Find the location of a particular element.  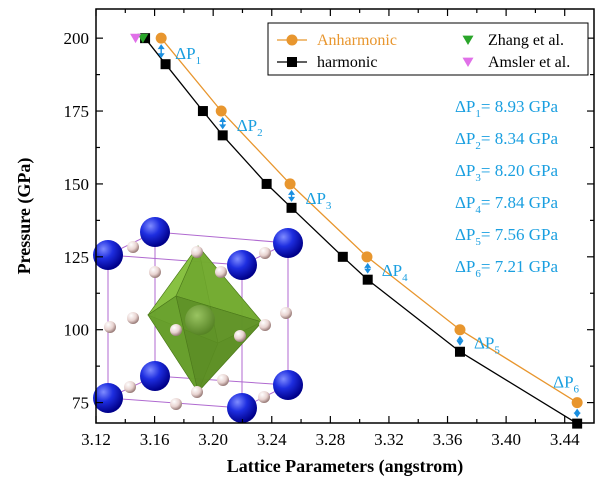

legend-label-1: harmonic is located at coordinates (347, 62).